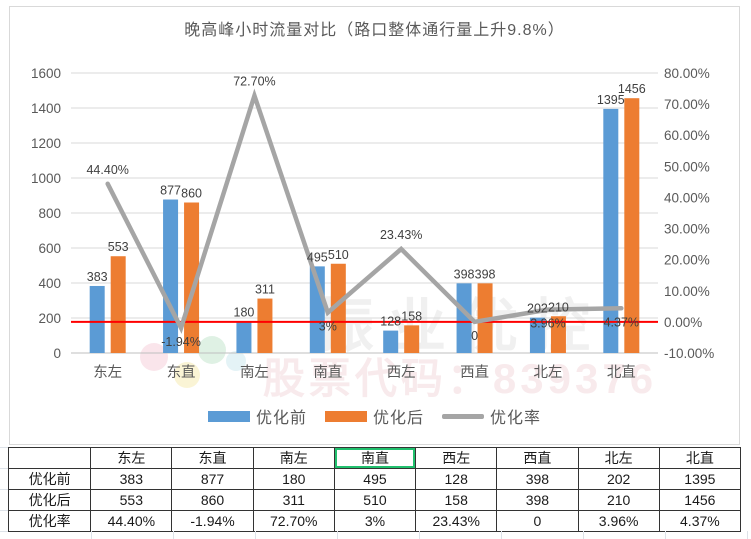  Describe the element at coordinates (181, 342) in the screenshot. I see `rate-value-label: -1.94%` at that location.